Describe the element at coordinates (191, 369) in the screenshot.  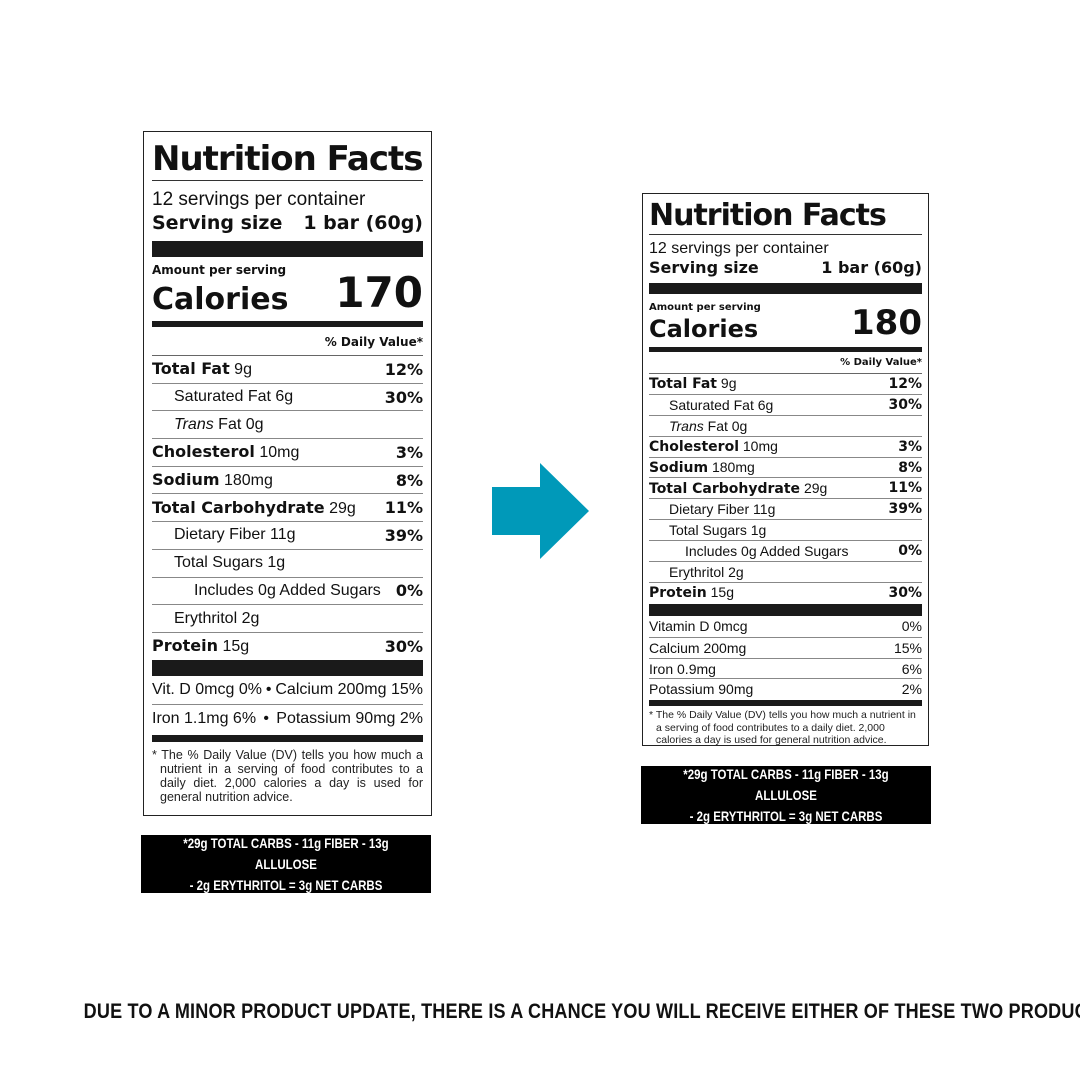
I see `nutrient-label: Total Fat` at that location.